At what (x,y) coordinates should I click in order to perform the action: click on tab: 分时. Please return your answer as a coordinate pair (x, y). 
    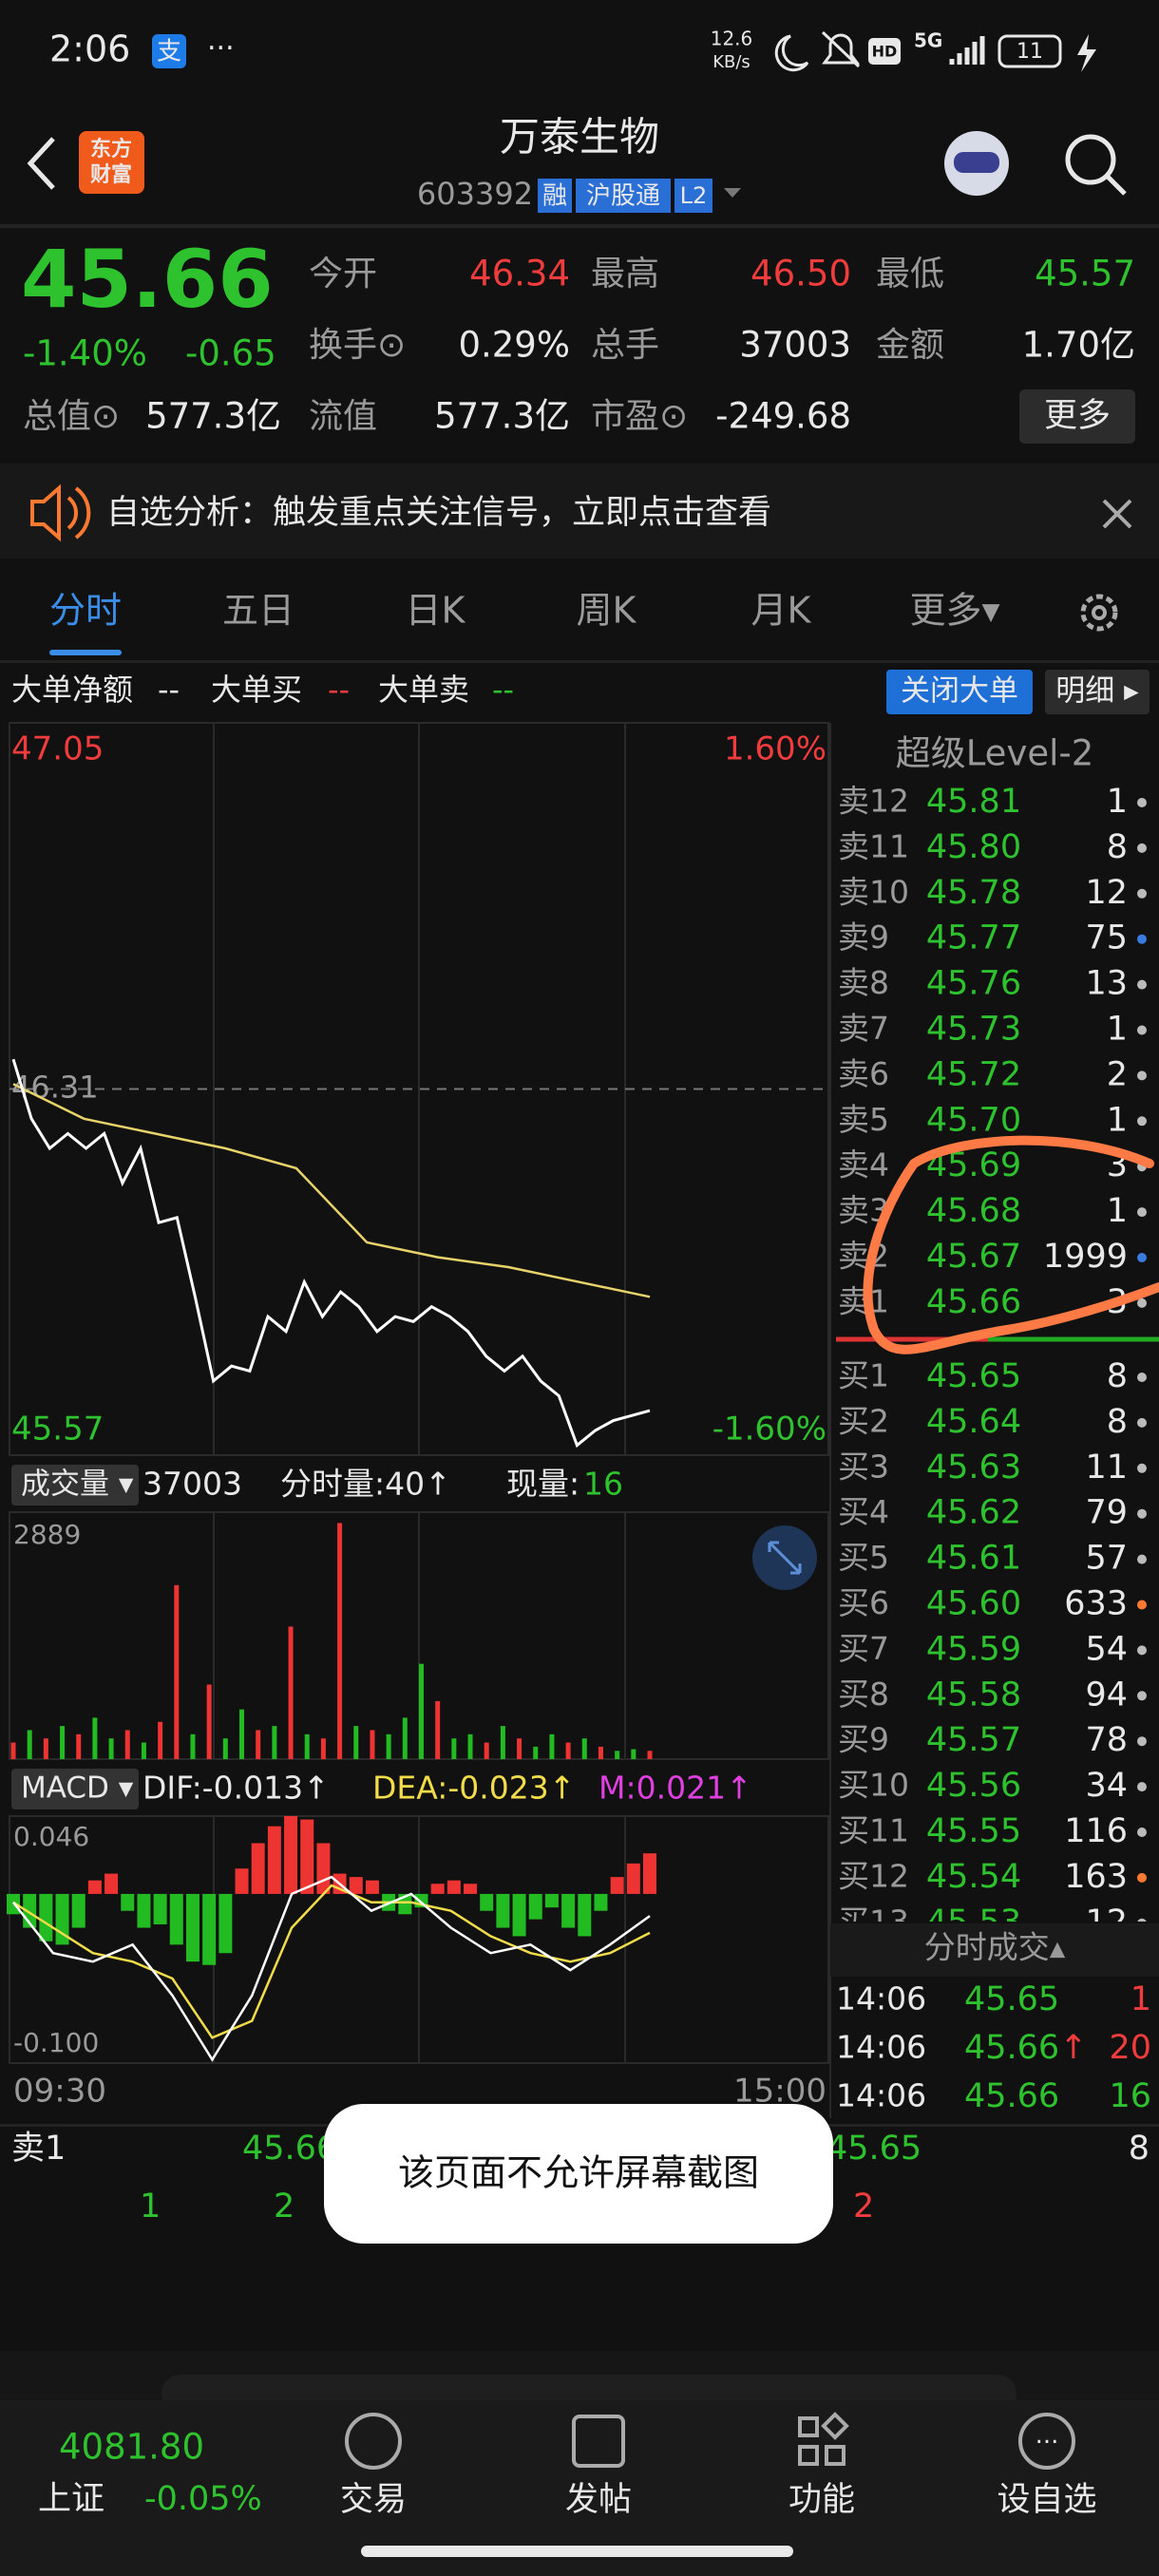
    Looking at the image, I should click on (85, 611).